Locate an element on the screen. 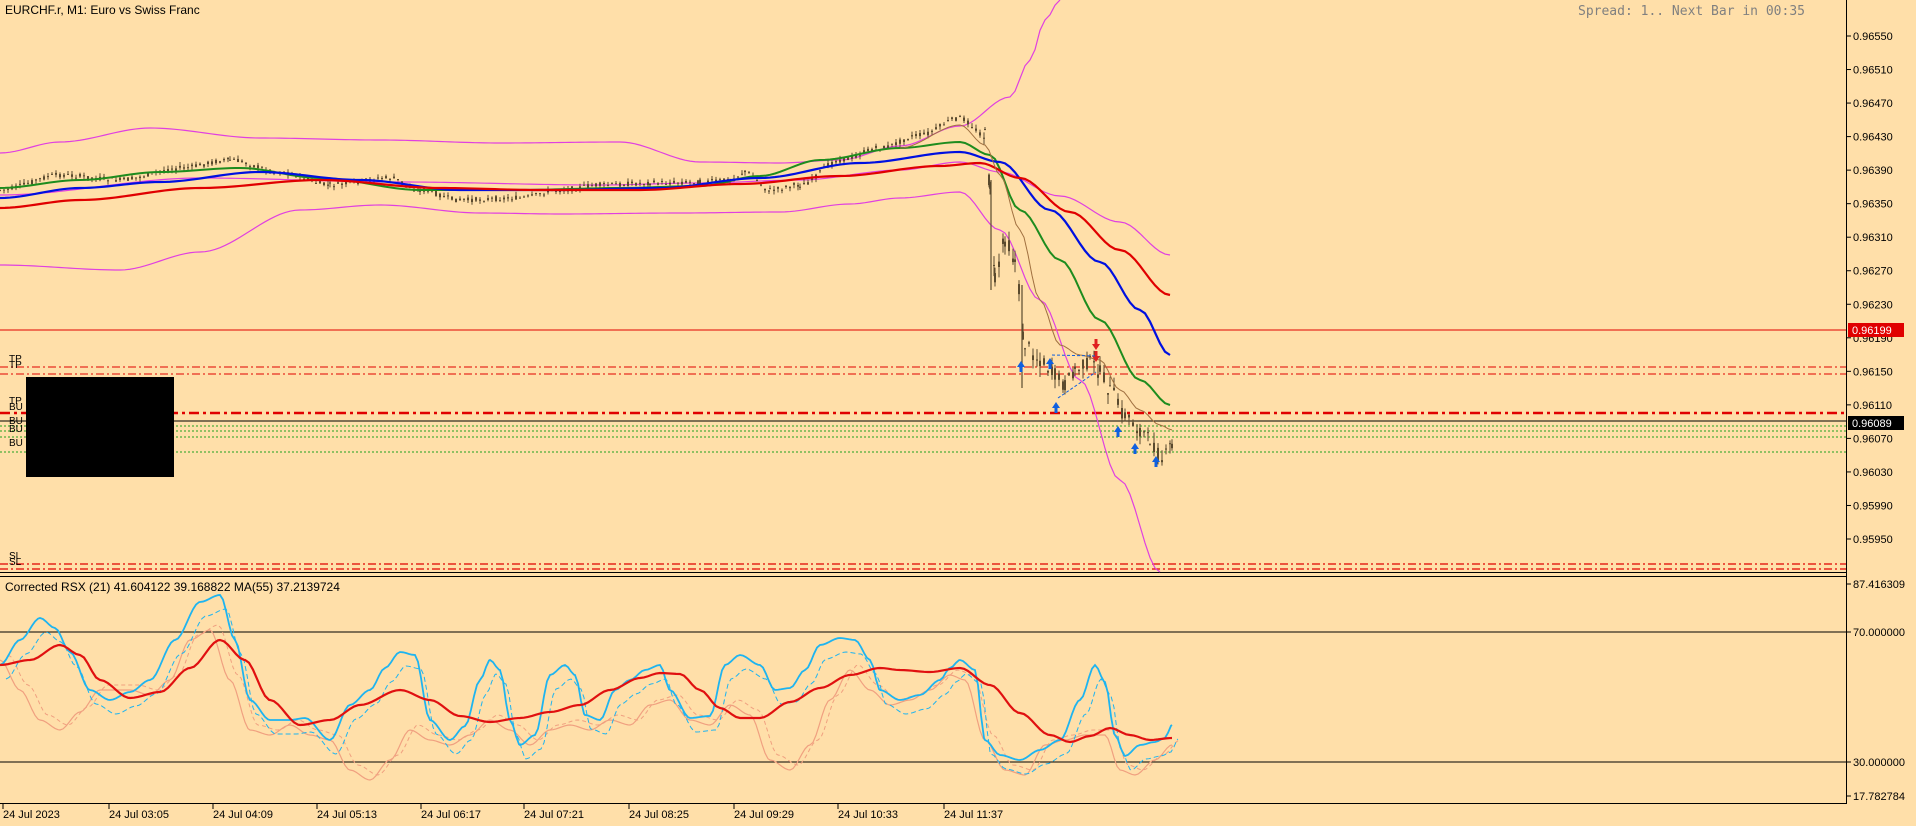 Image resolution: width=1916 pixels, height=826 pixels. time-tick-label: 24 Jul 05:13 is located at coordinates (347, 815).